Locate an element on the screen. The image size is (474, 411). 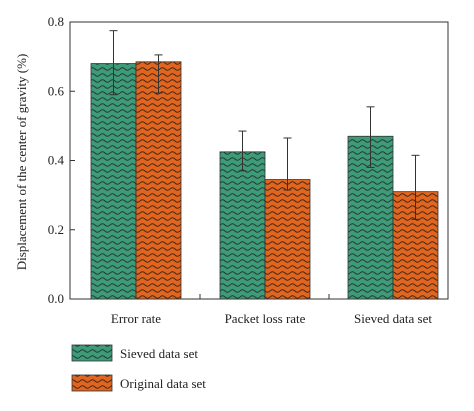
legend-swatch-sieved is located at coordinates (92, 353).